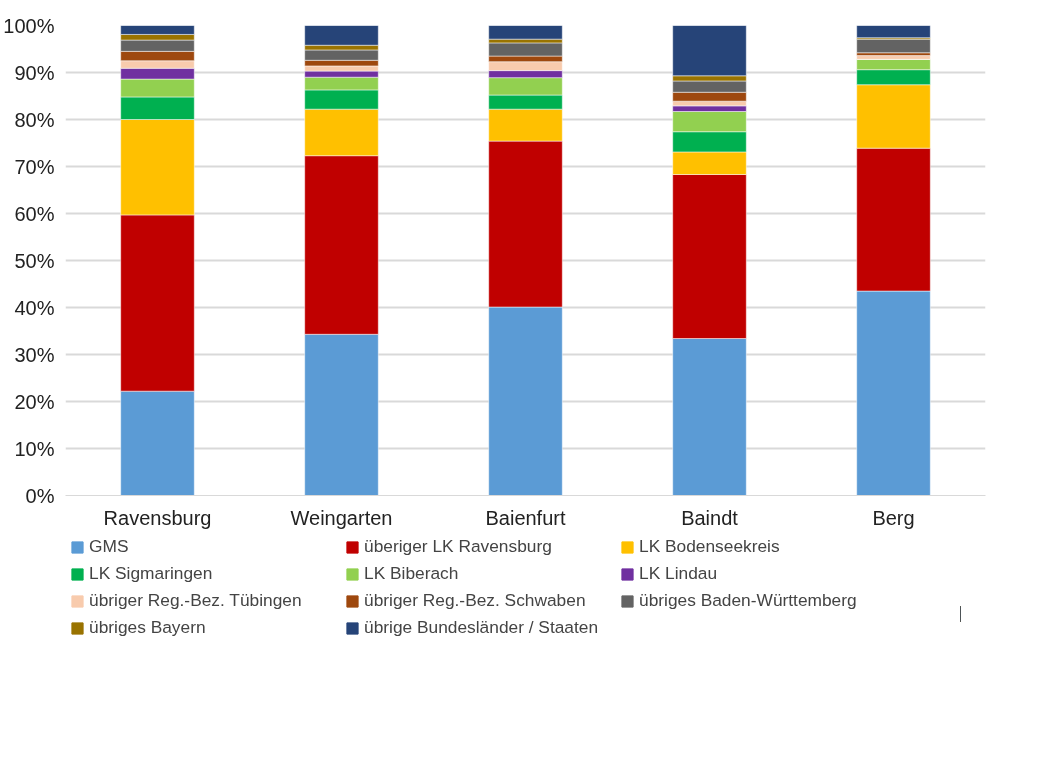  What do you see at coordinates (34, 260) in the screenshot?
I see `y-tick-label: 50%` at bounding box center [34, 260].